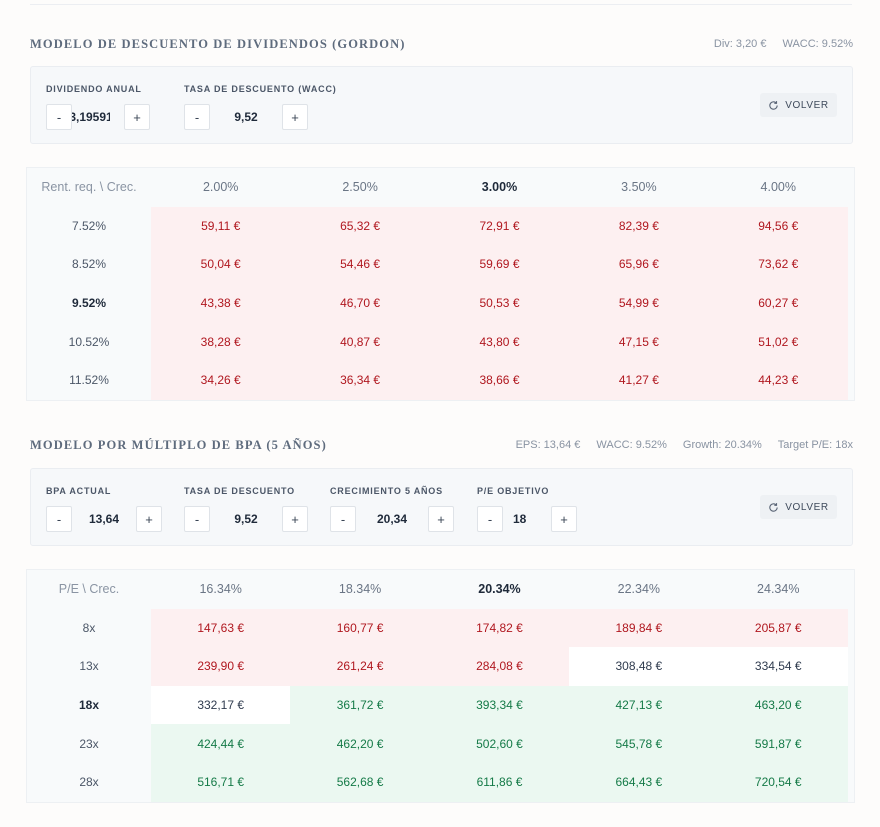 This screenshot has height=827, width=880. What do you see at coordinates (360, 303) in the screenshot?
I see `valuation-cell: 46,70 €` at bounding box center [360, 303].